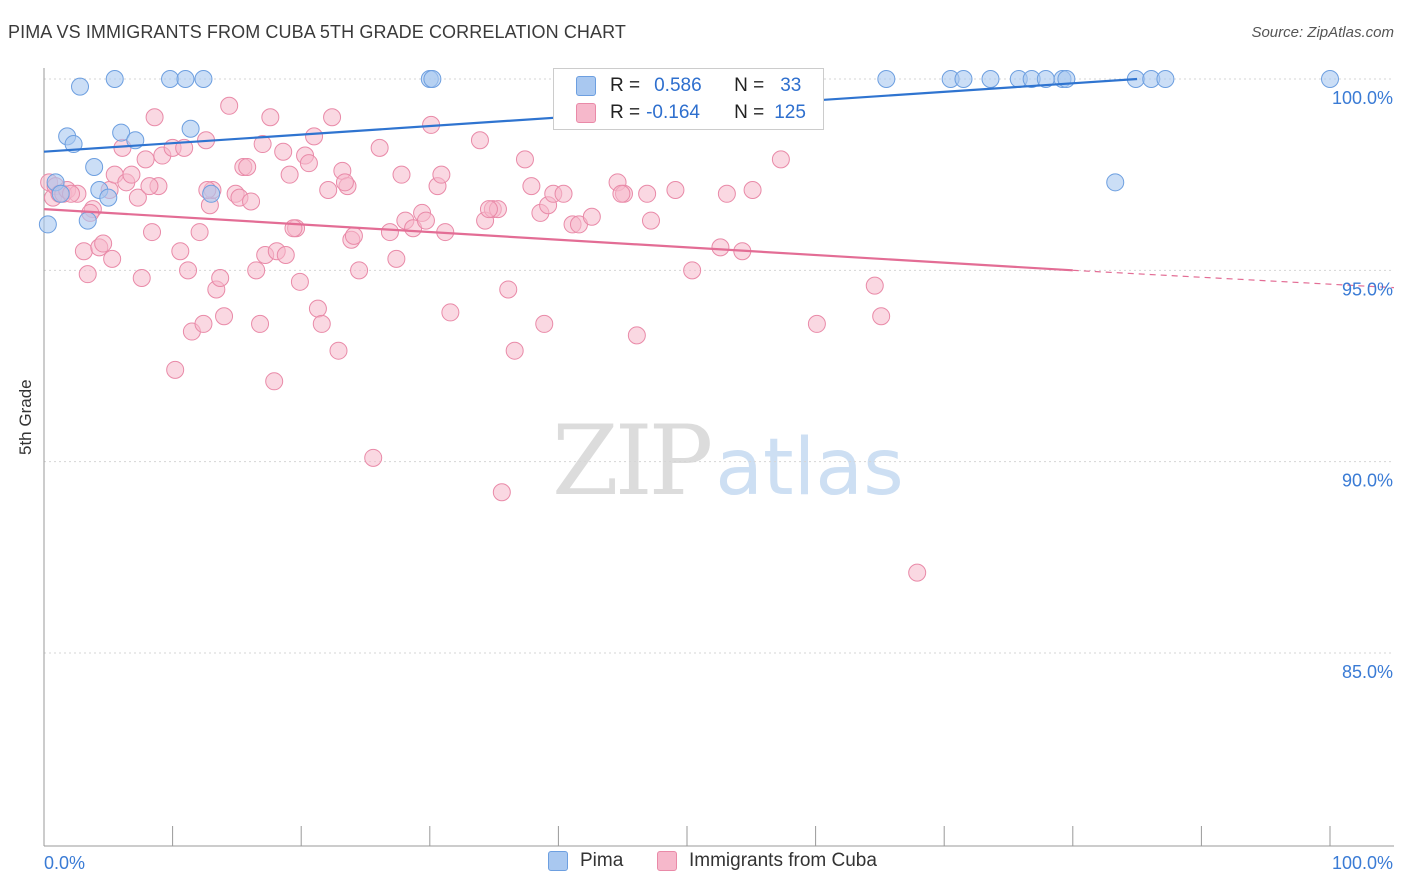 The height and width of the screenshot is (892, 1406). What do you see at coordinates (1362, 98) in the screenshot?
I see `y-tick-label: 100.0%` at bounding box center [1362, 98].